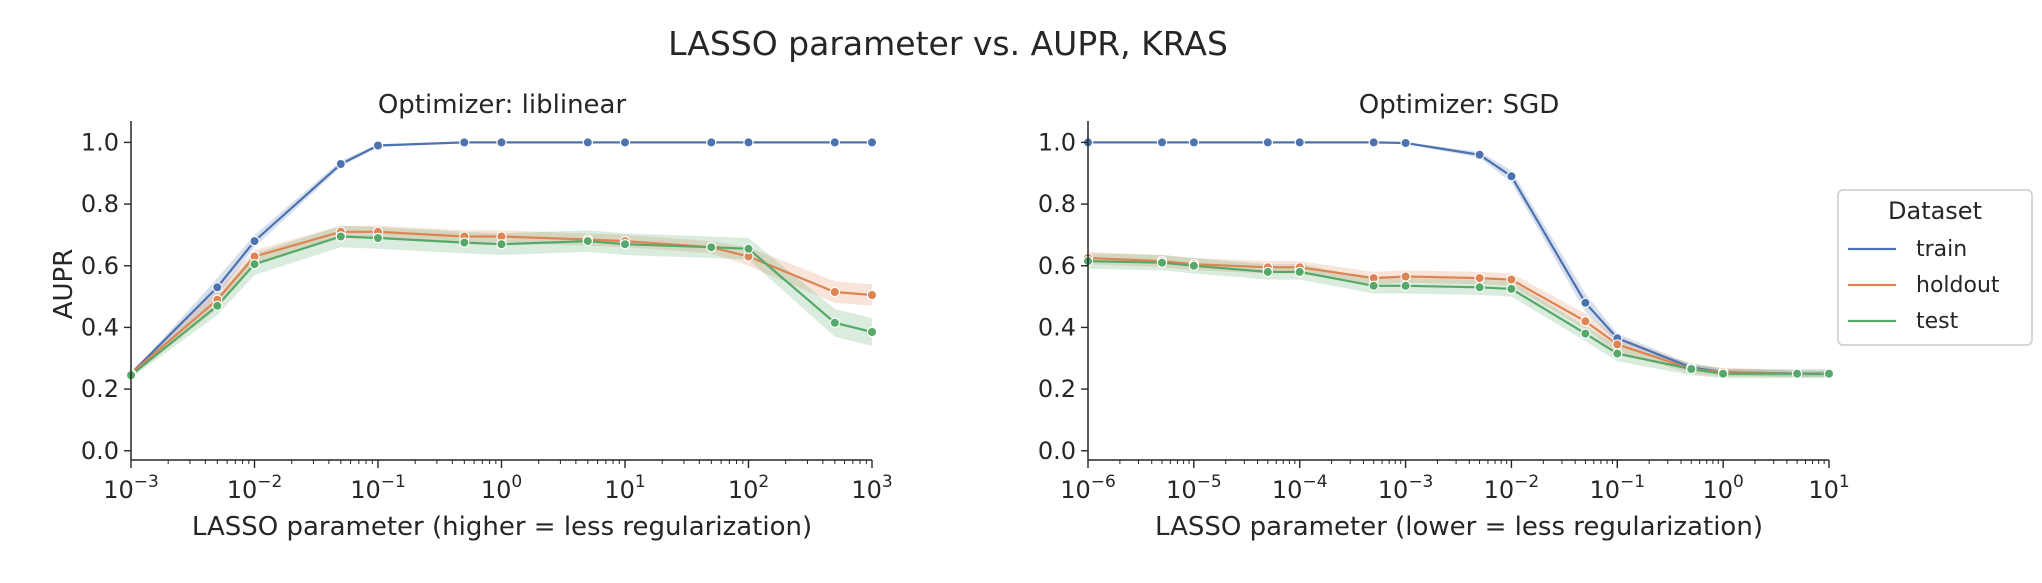 Image resolution: width=2042 pixels, height=583 pixels. I want to click on legend-frame, so click(1935, 267).